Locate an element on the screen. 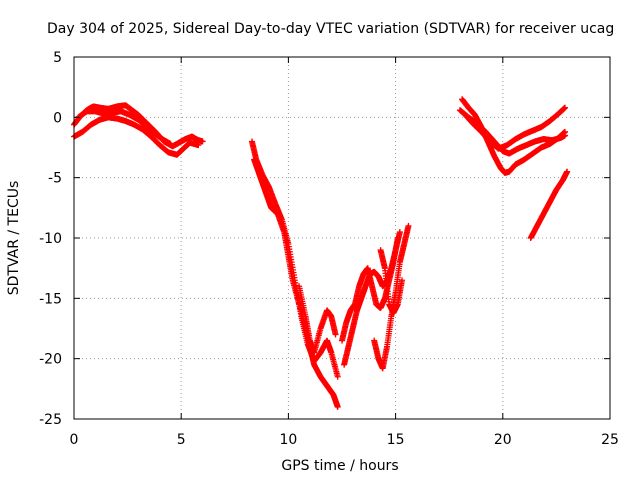  x-tick-label: 15 is located at coordinates (396, 440).